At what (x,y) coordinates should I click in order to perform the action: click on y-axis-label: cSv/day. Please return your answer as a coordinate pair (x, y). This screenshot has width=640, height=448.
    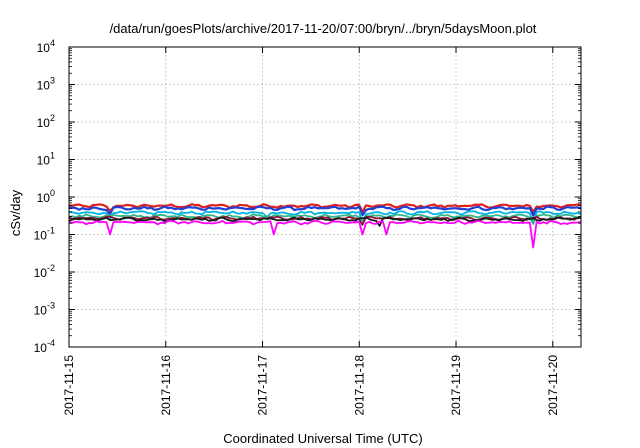
    Looking at the image, I should click on (15, 212).